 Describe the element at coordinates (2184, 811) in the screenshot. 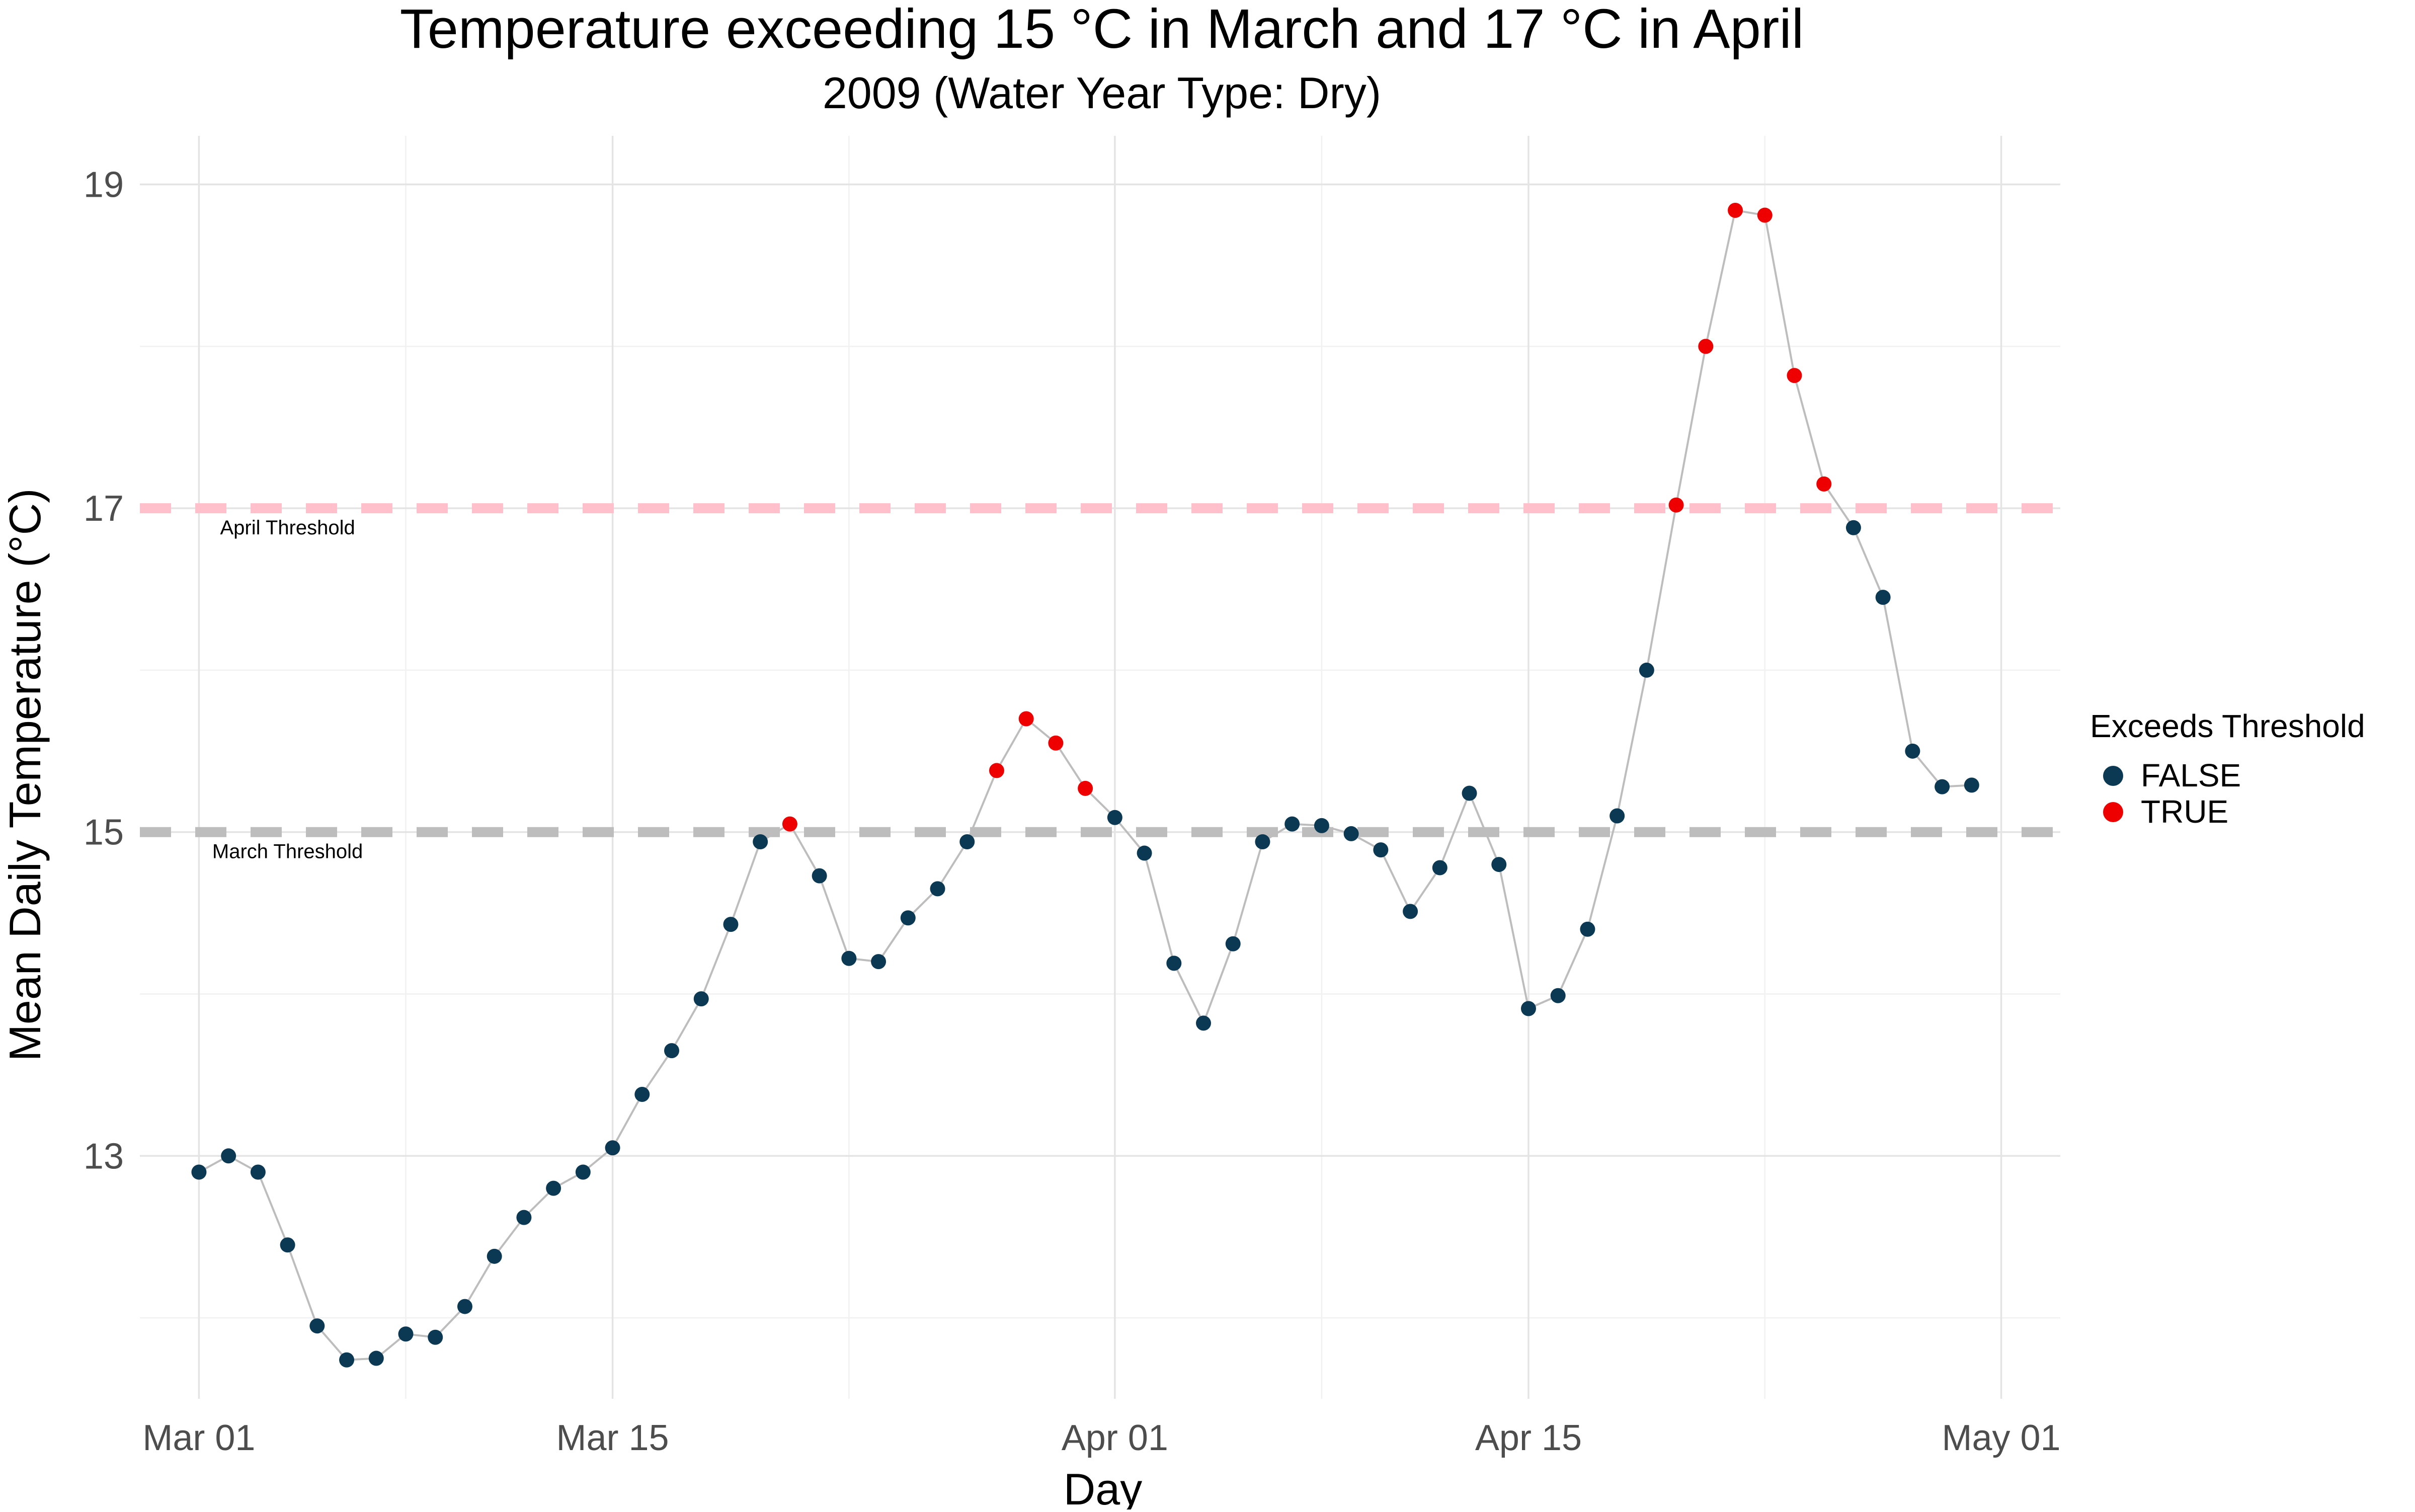

I see `legend-label-true: TRUE` at that location.